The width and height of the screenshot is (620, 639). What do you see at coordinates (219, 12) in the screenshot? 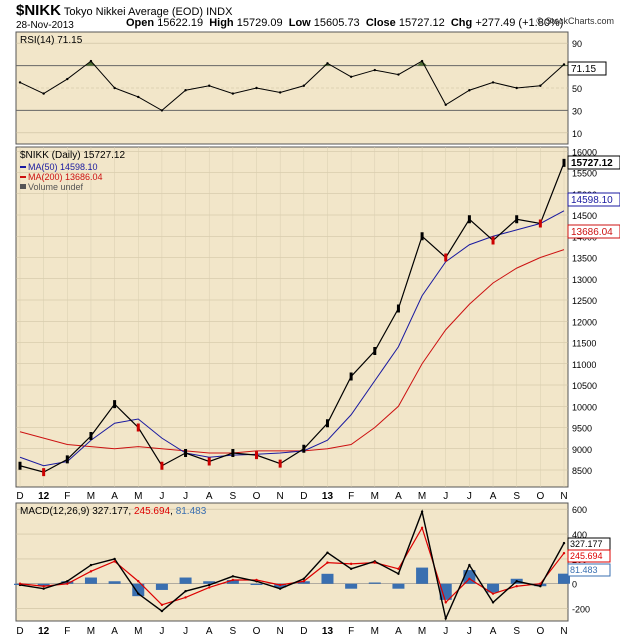
I see `exchange: INDX` at bounding box center [219, 12].